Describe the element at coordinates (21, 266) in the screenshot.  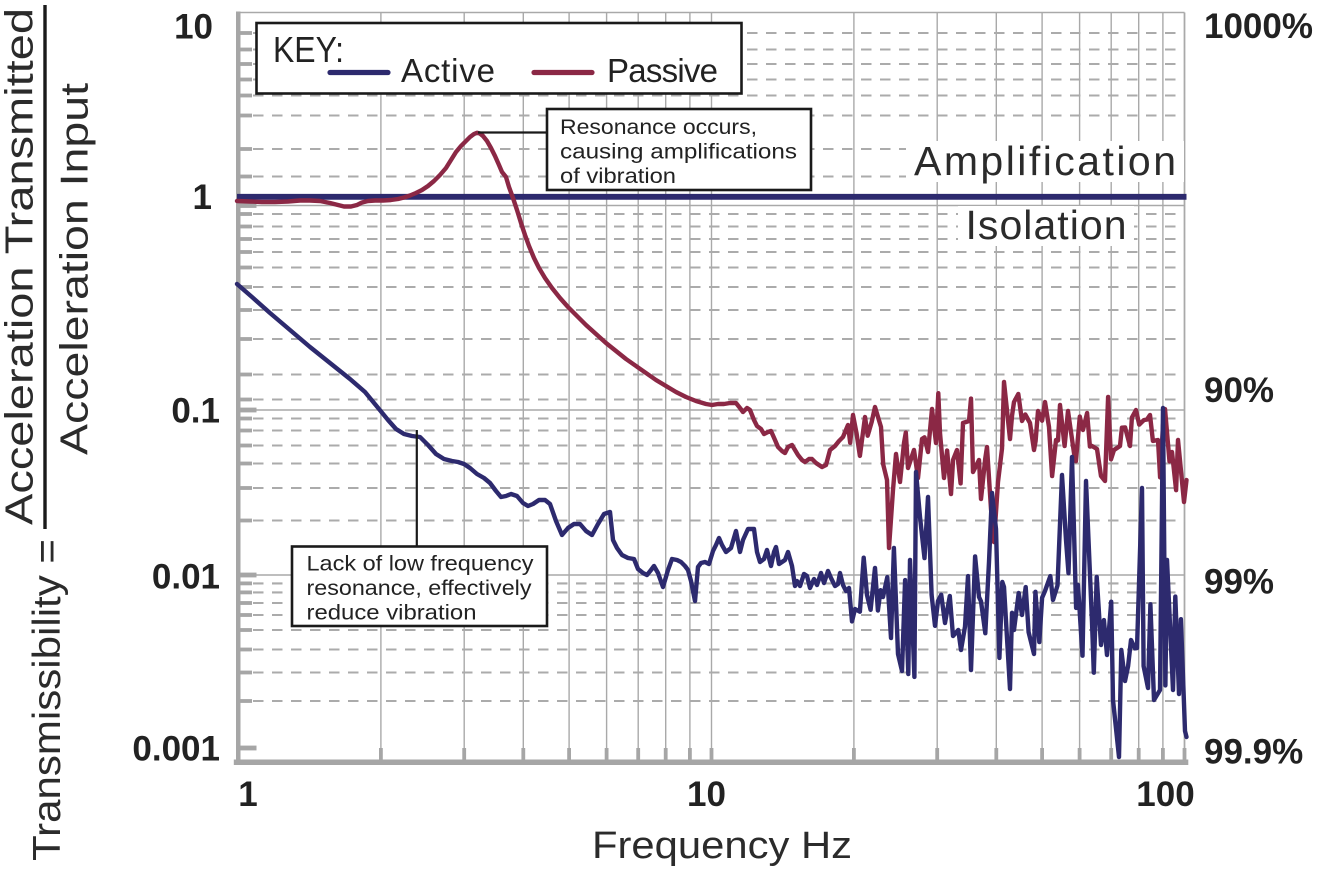
I see `svg-text: Acceleration Transmitted` at that location.